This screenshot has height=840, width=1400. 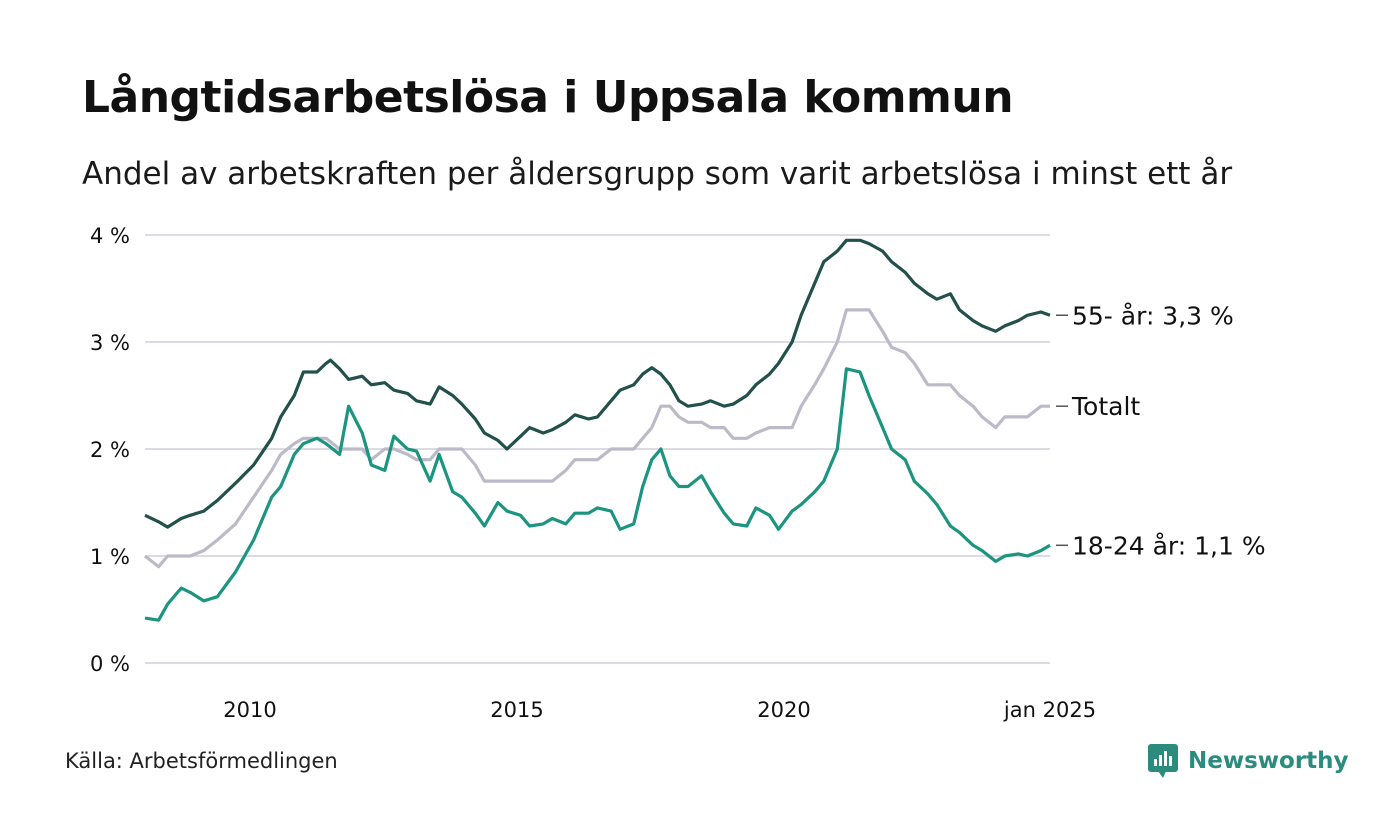 What do you see at coordinates (783, 710) in the screenshot?
I see `x-tick-label: 2020` at bounding box center [783, 710].